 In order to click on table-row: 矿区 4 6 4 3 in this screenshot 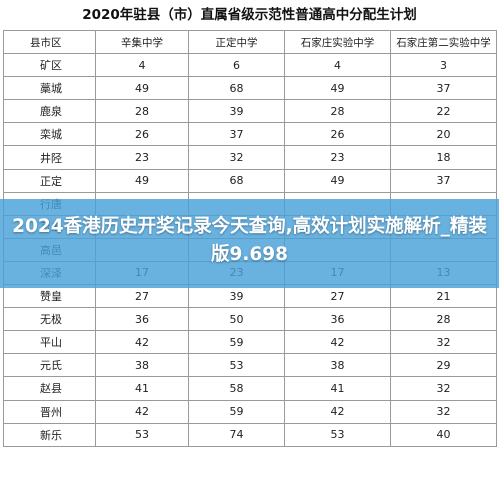, I will do `click(250, 65)`.